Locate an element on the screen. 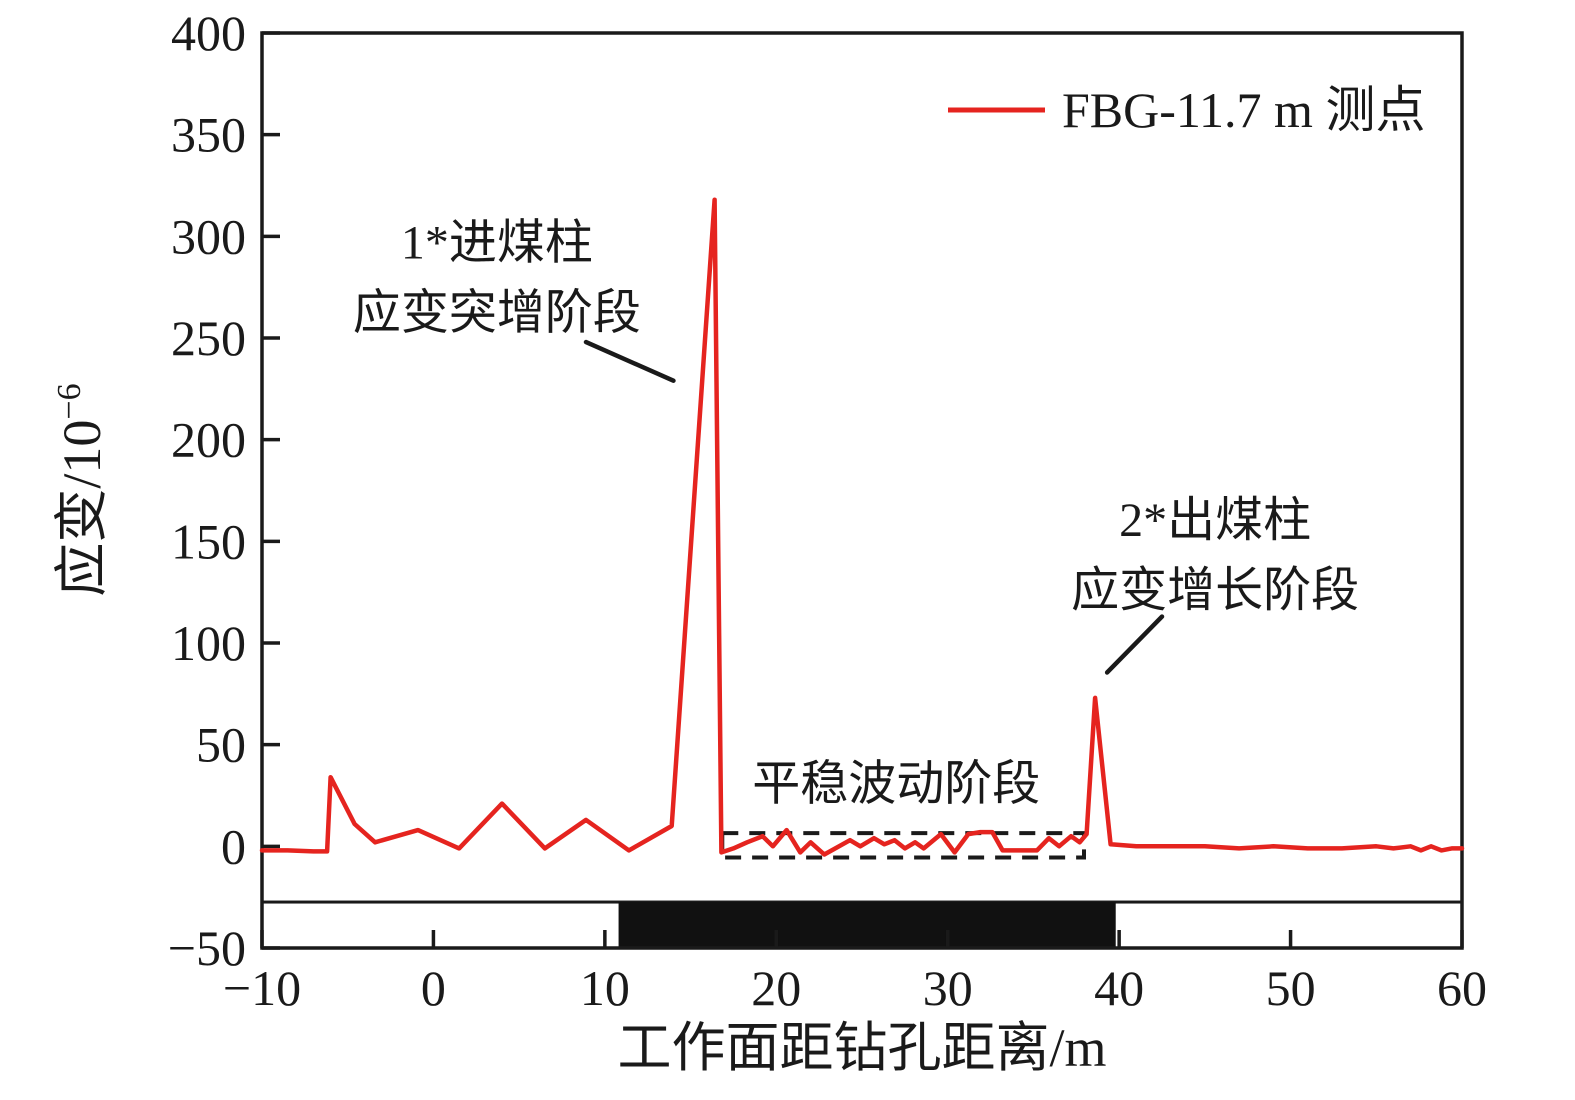  x-tick-label: −10 is located at coordinates (262, 988).